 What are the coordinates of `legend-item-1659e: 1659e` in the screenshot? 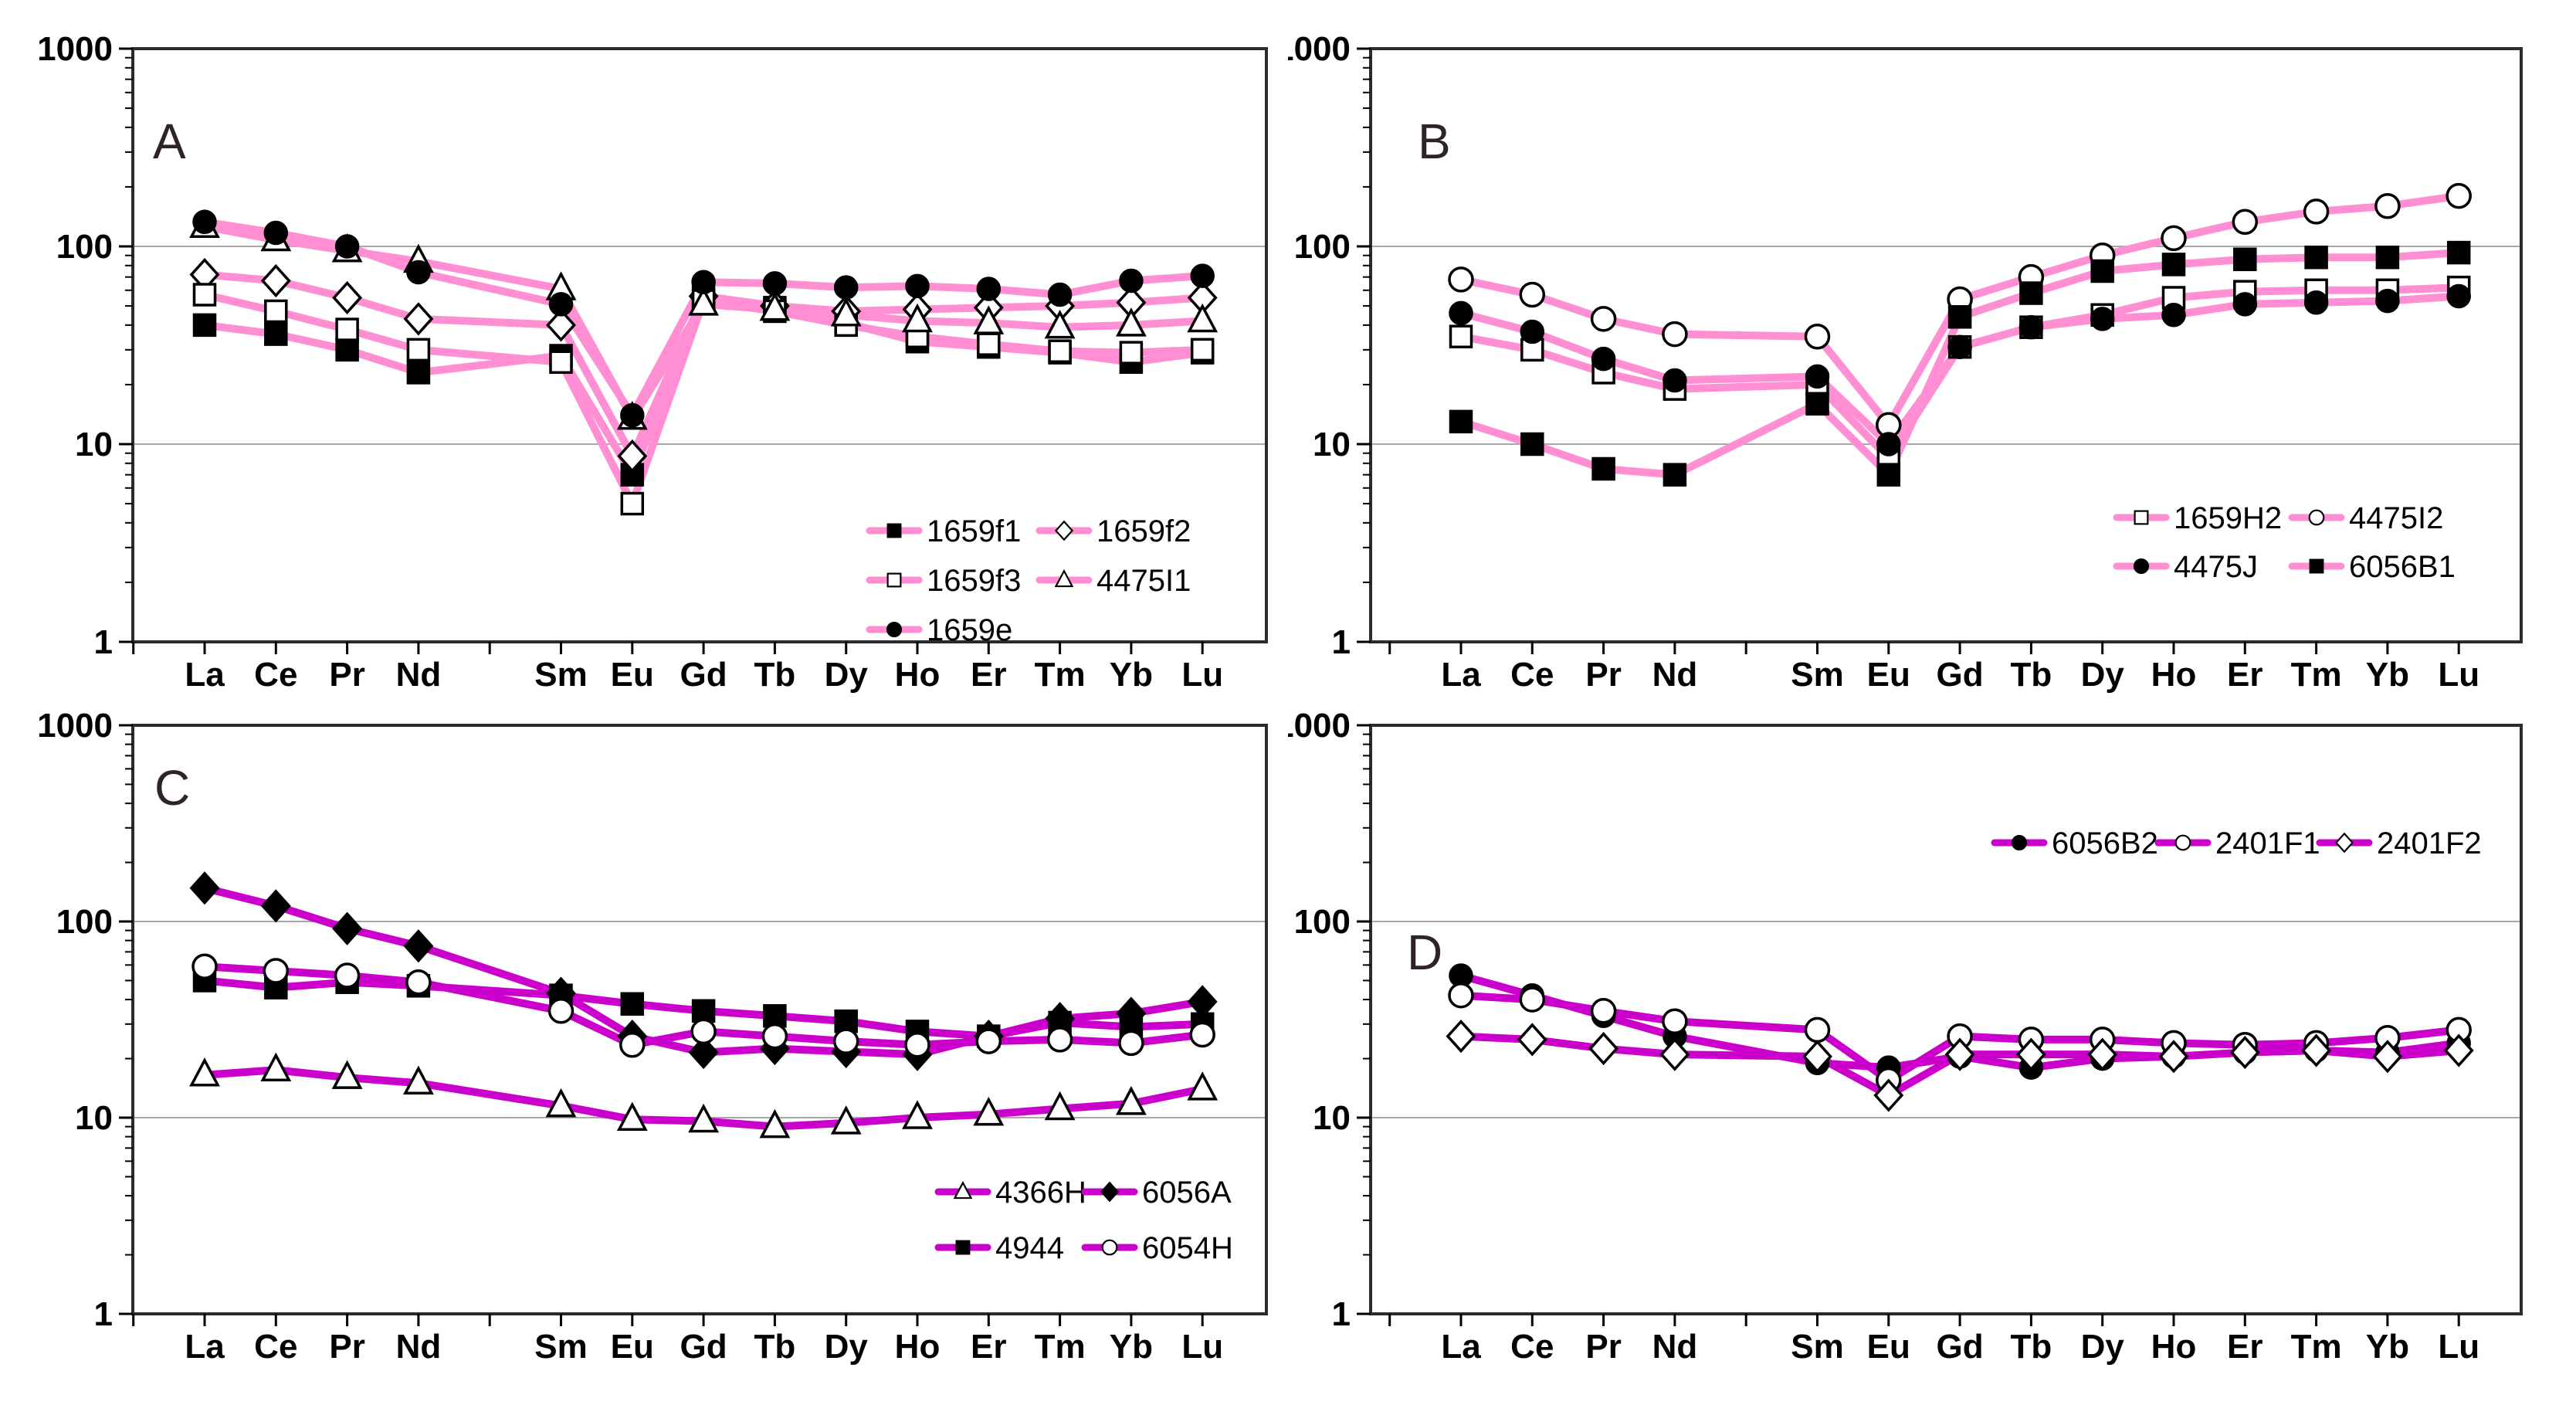 It's located at (939, 630).